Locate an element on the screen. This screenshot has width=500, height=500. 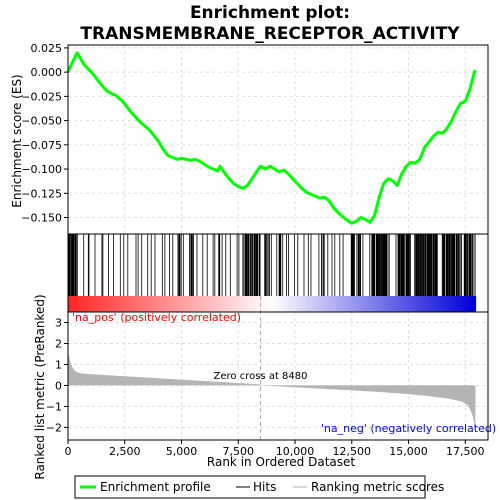
es-y-tick-label: 0.000 is located at coordinates (47, 72).